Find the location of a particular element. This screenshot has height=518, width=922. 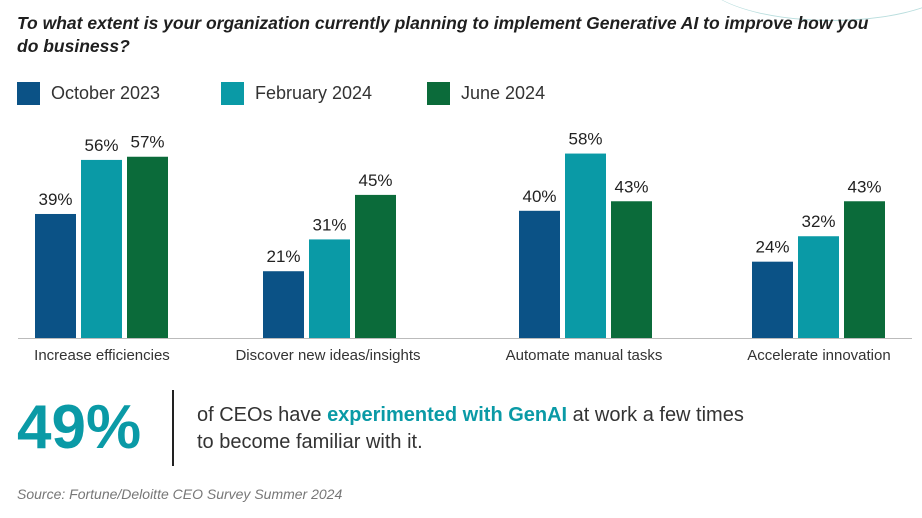

callout-text-before: of CEOs have is located at coordinates (262, 415).